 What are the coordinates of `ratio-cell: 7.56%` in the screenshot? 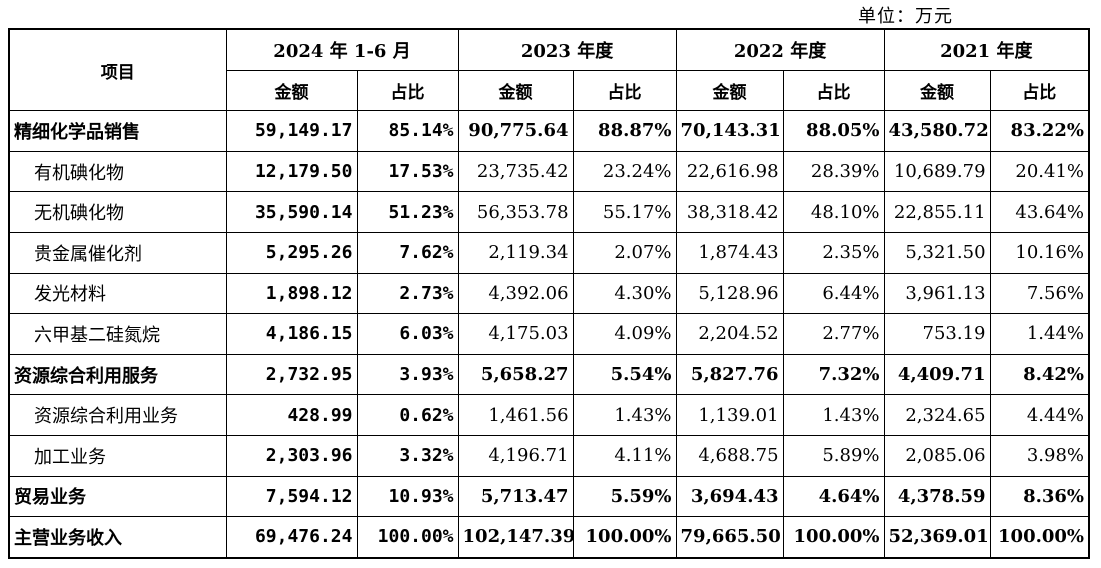 It's located at (1039, 293).